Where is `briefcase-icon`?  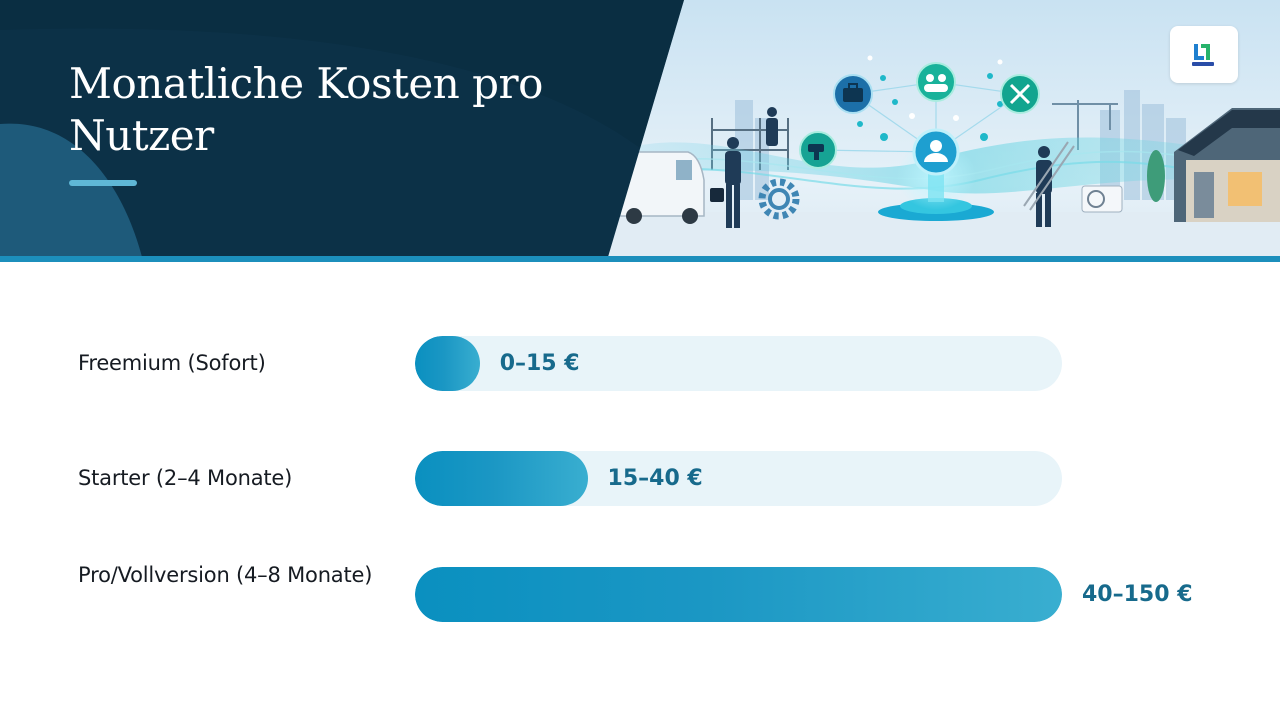
briefcase-icon is located at coordinates (853, 94).